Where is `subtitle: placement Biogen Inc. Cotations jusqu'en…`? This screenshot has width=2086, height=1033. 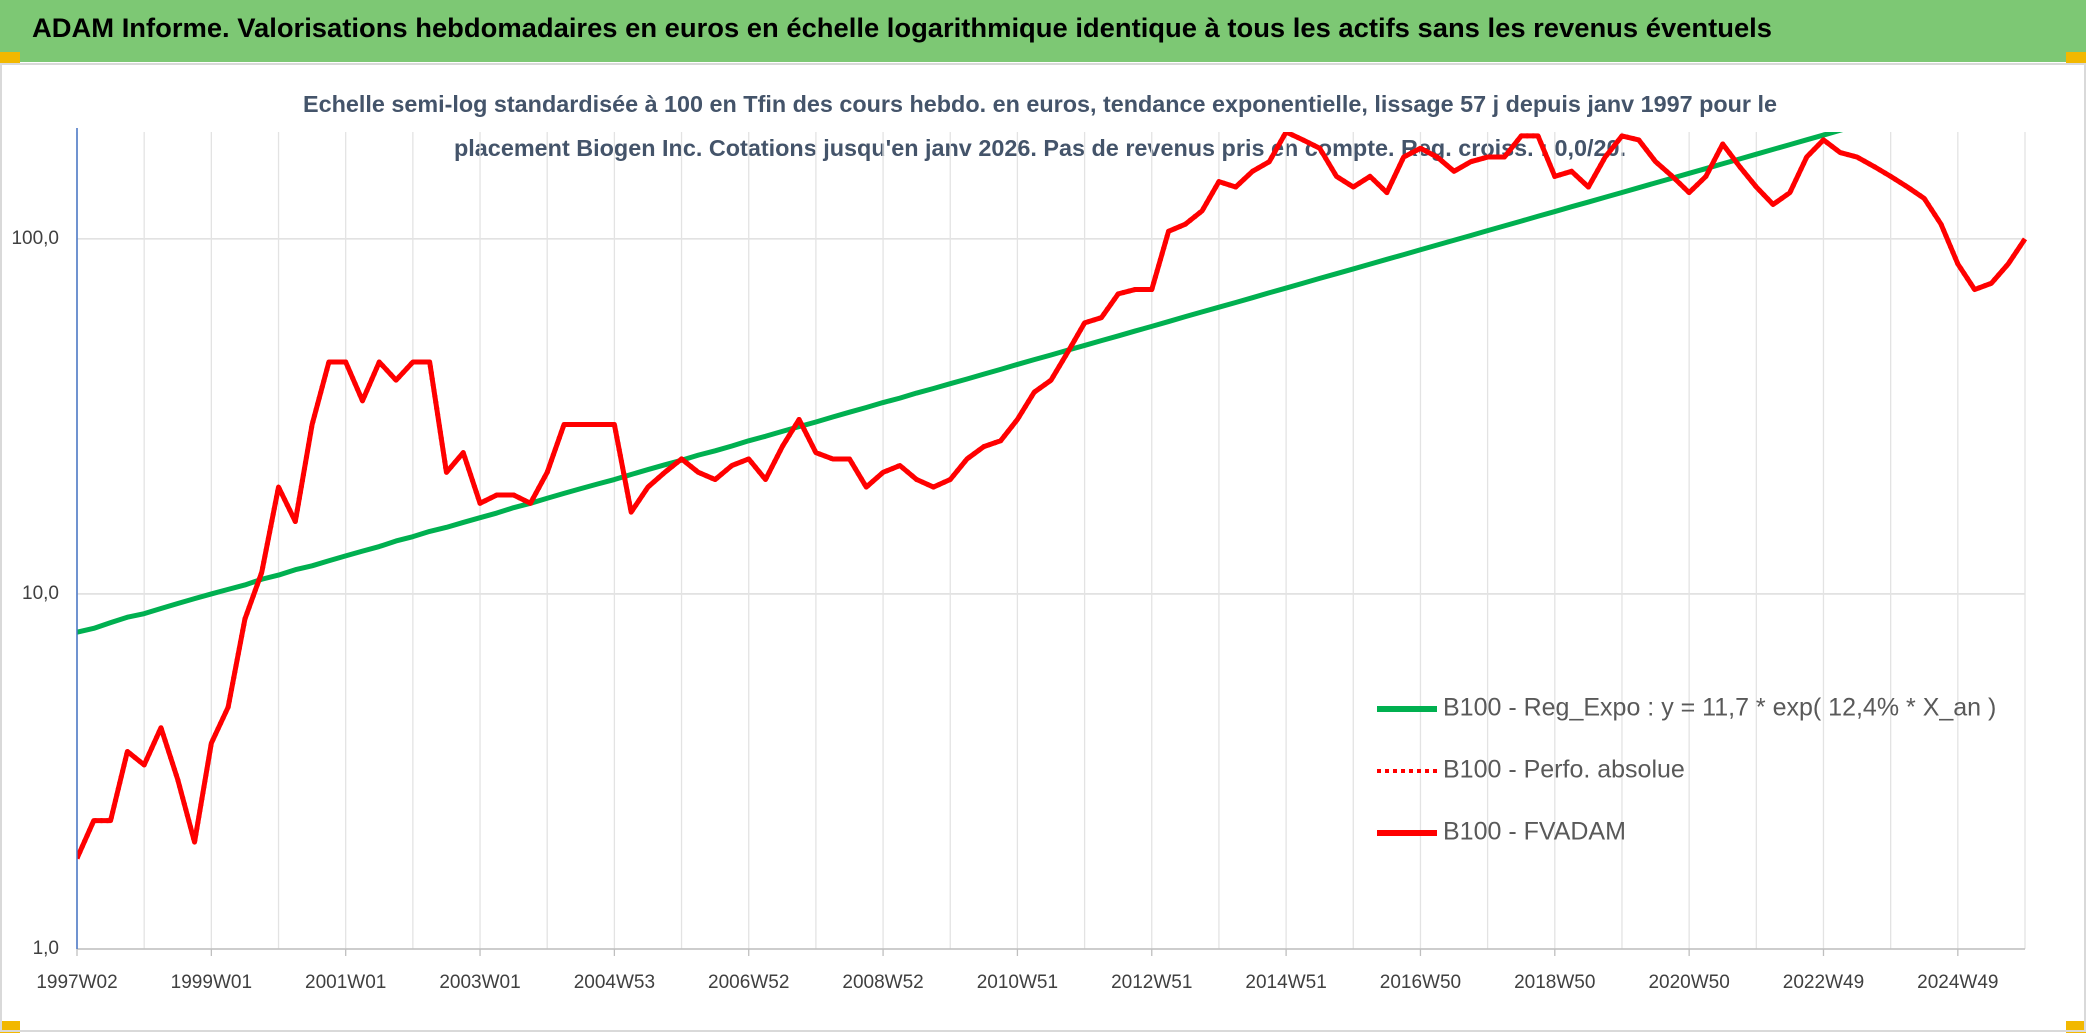 subtitle: placement Biogen Inc. Cotations jusqu'en… is located at coordinates (1040, 148).